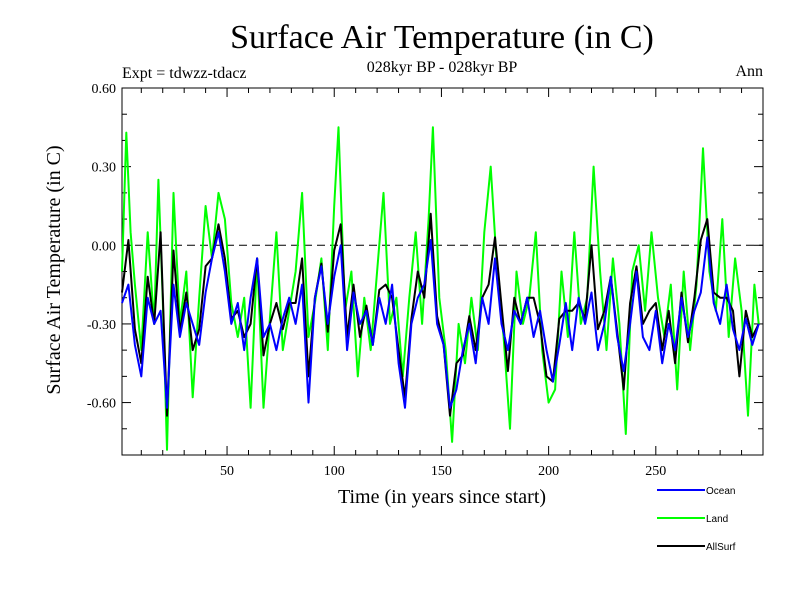 This screenshot has width=800, height=600. Describe the element at coordinates (184, 73) in the screenshot. I see `experiment-note: Expt = tdwzz-tdacz` at that location.